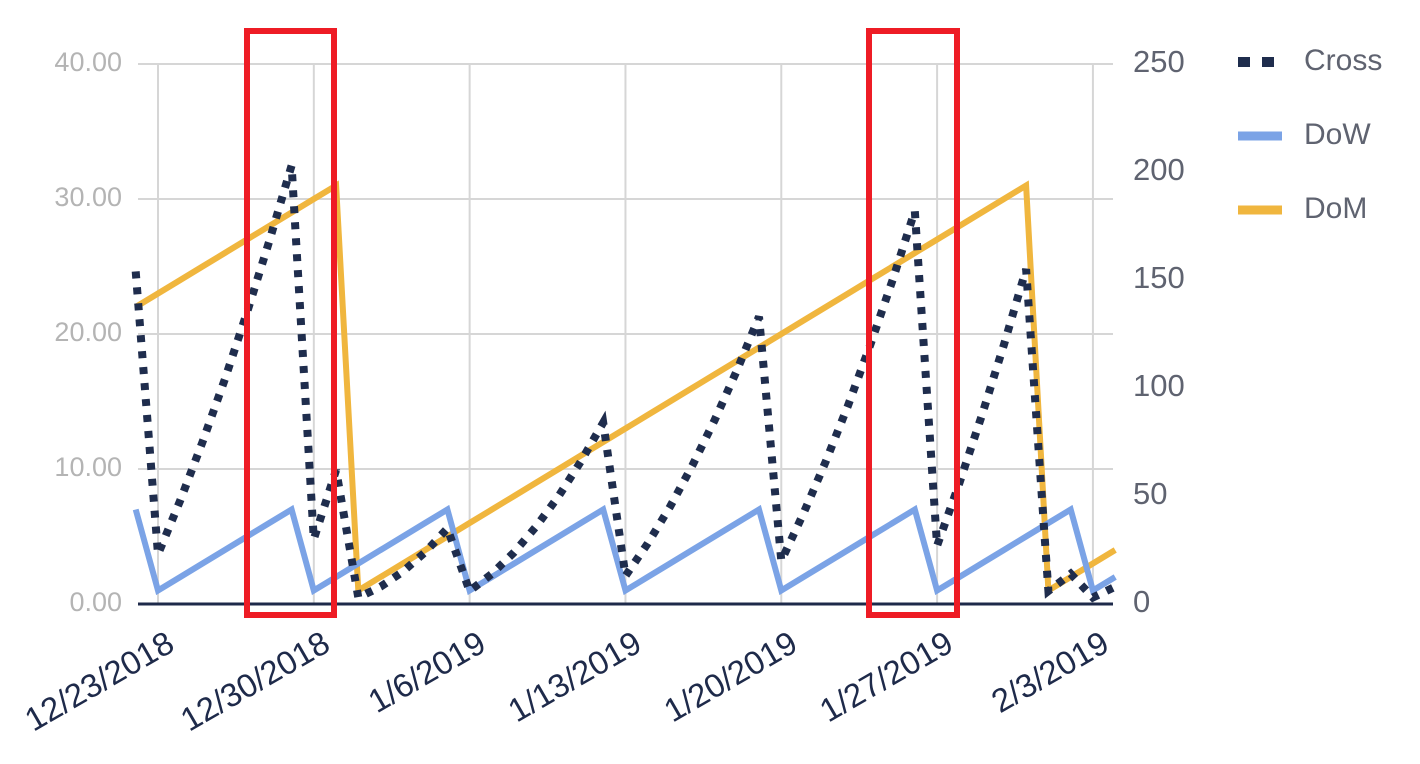 The height and width of the screenshot is (764, 1420). What do you see at coordinates (427, 672) in the screenshot?
I see `x-tick-label: 1/6/2019` at bounding box center [427, 672].